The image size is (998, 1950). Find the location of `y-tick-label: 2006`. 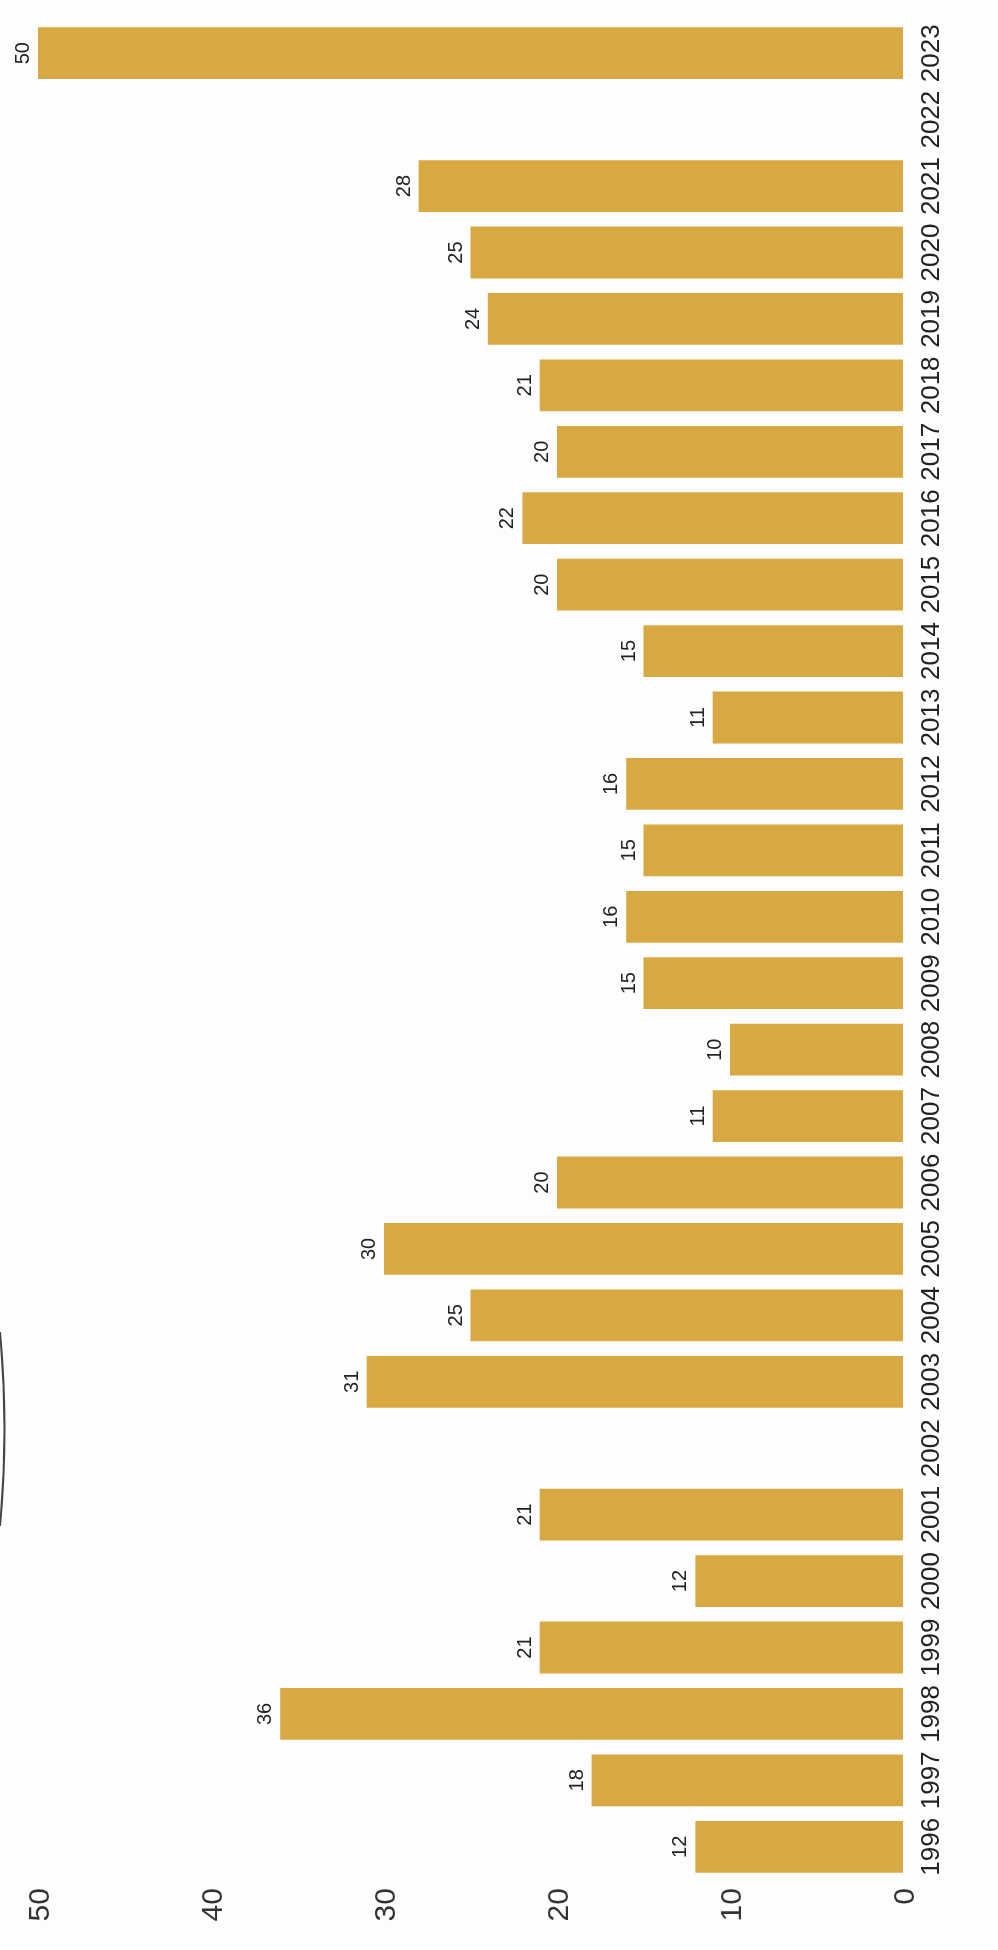

y-tick-label: 2006 is located at coordinates (930, 1182).